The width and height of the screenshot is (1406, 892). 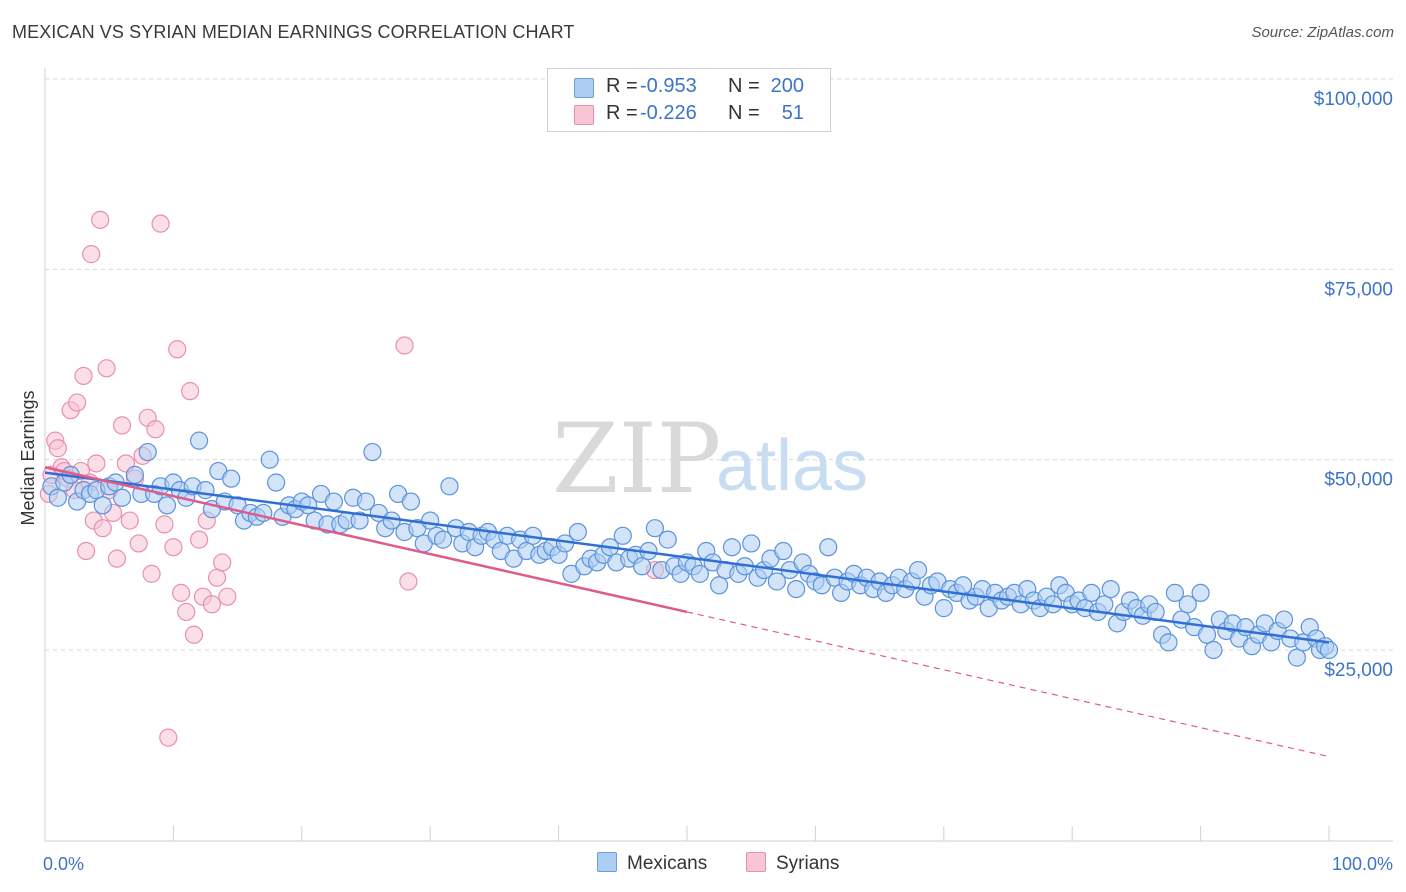 What do you see at coordinates (787, 86) in the screenshot?
I see `legend-n-value-mexicans: 200` at bounding box center [787, 86].